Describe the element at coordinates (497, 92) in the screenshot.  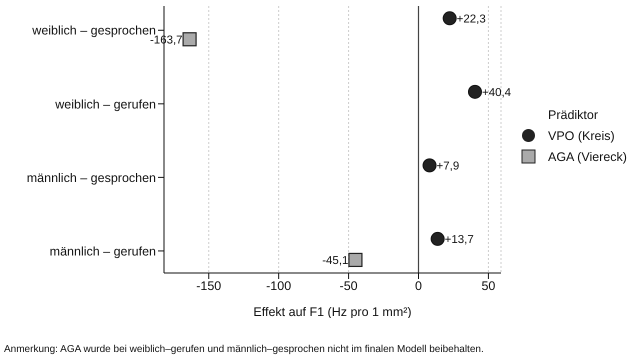
I see `data-label: +40,4` at that location.